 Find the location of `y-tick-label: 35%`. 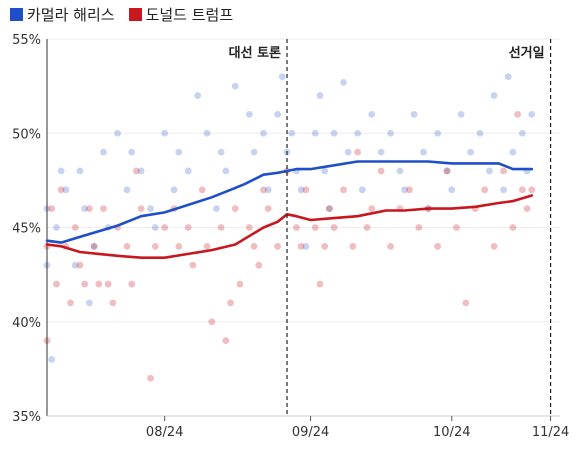

y-tick-label: 35% is located at coordinates (26, 417).